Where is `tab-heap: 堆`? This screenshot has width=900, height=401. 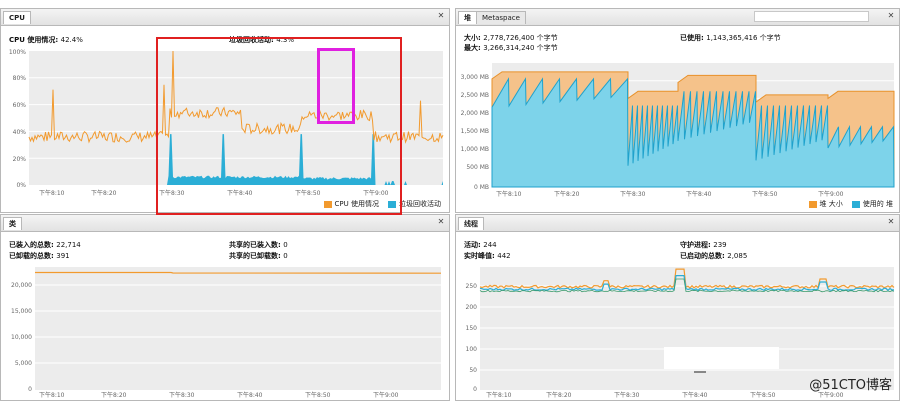
tab-heap: 堆 is located at coordinates (467, 17).